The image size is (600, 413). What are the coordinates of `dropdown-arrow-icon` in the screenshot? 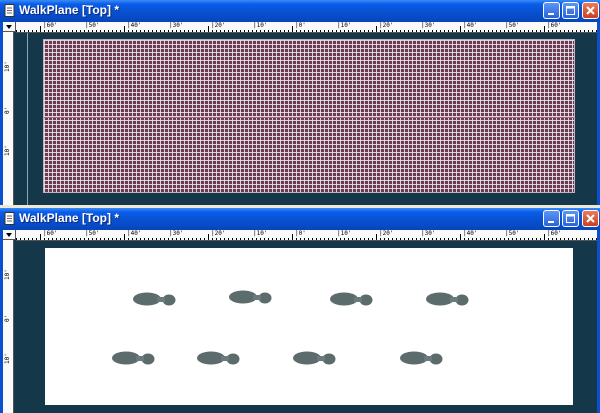 It's located at (9, 27).